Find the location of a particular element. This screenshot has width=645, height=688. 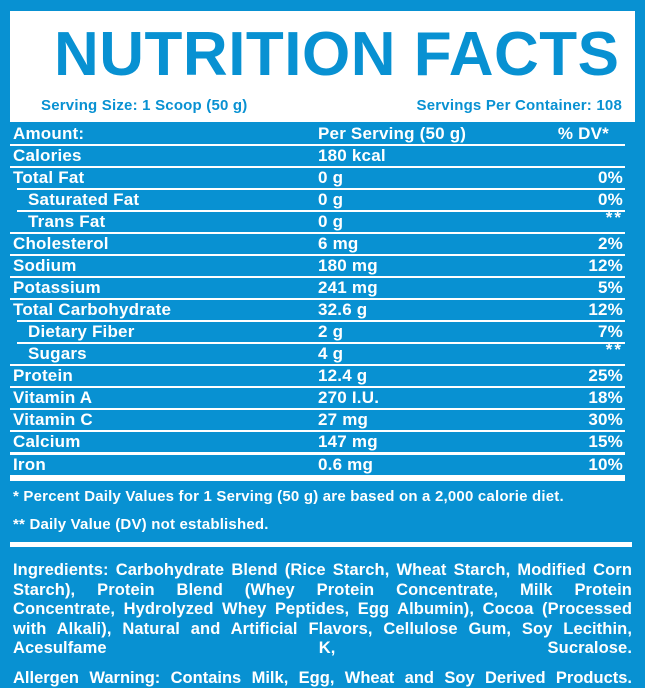

table-row: Dietary Fiber 2 g 7% is located at coordinates (317, 332).